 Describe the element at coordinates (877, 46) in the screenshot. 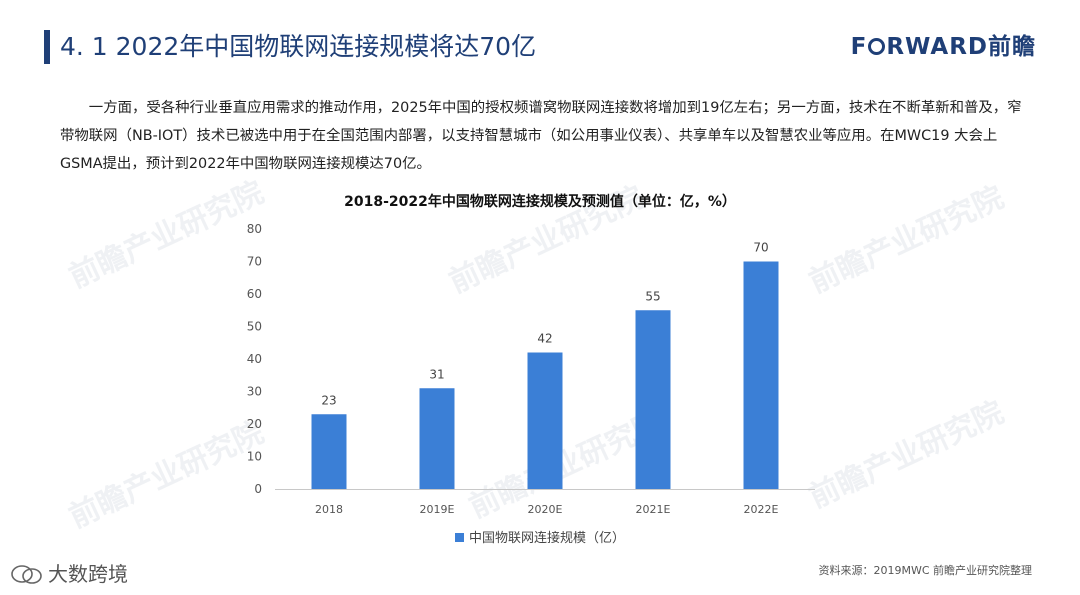

I see `brand-o-circle` at that location.